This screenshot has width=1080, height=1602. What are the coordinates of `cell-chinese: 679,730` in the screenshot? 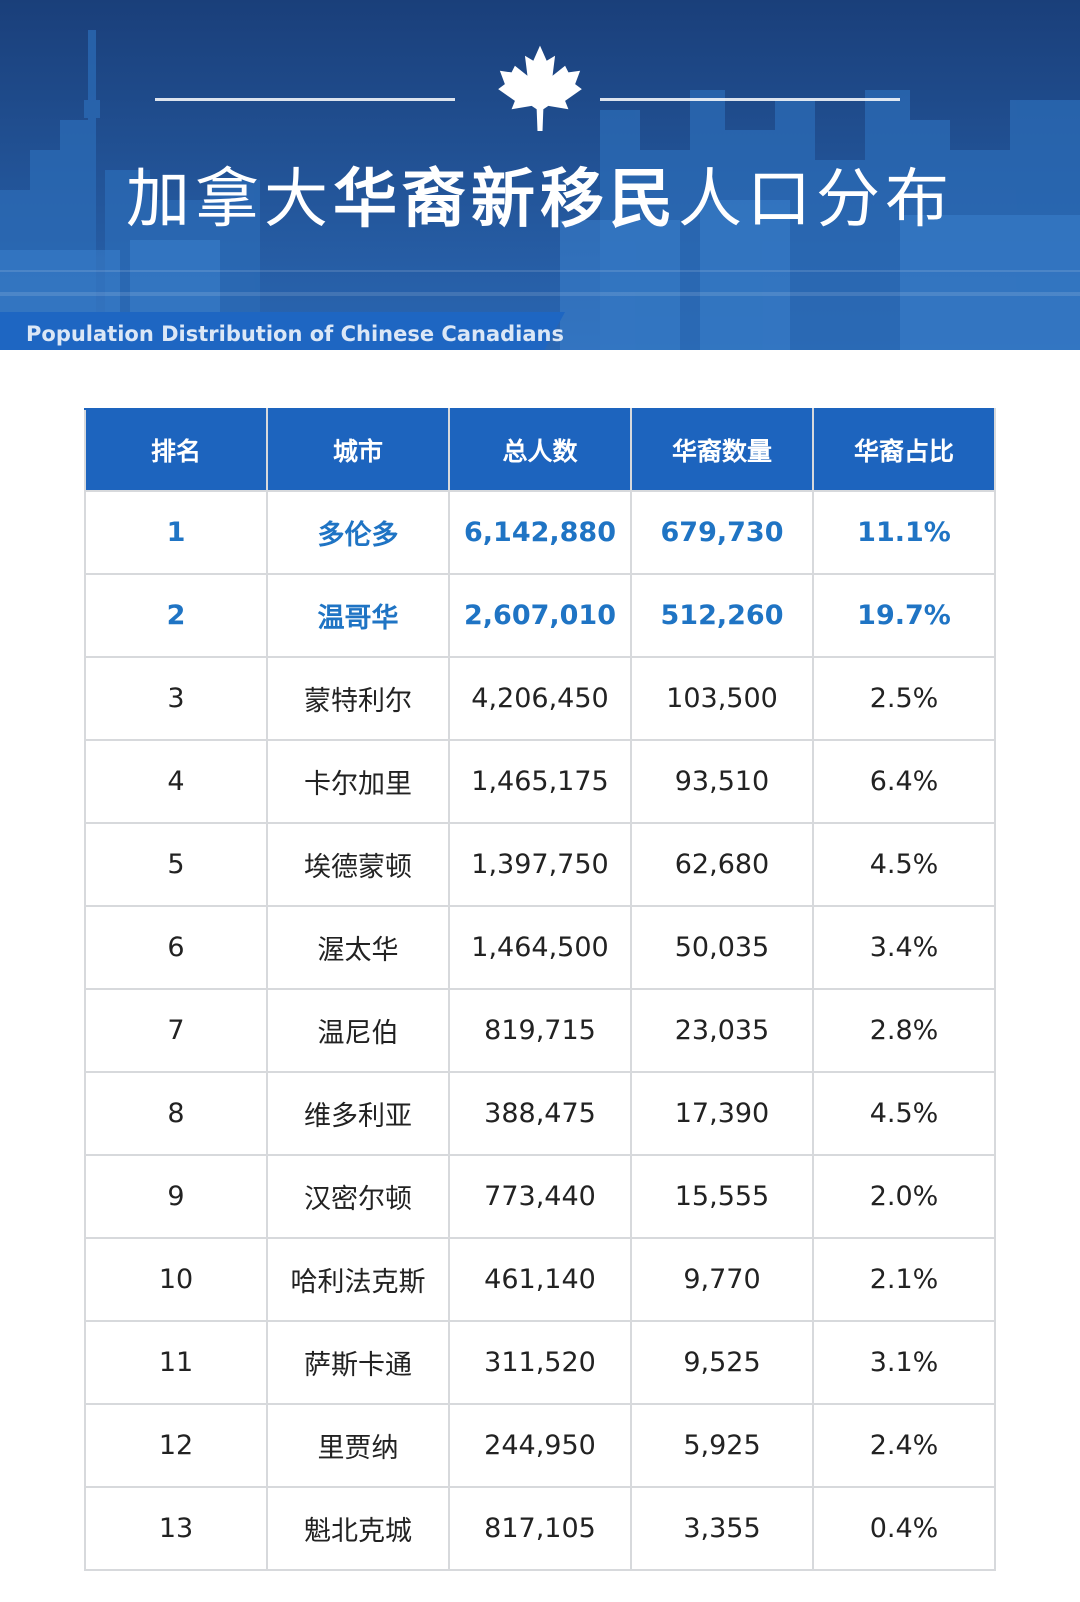 It's located at (722, 532).